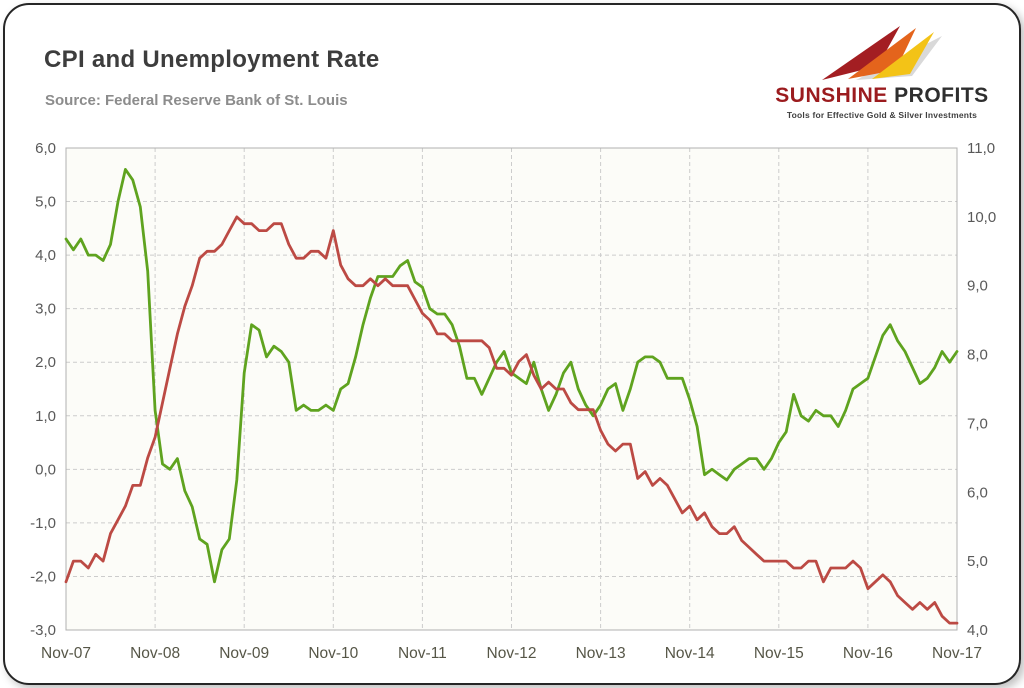  Describe the element at coordinates (45, 309) in the screenshot. I see `left-axis-tick-label: 3,0` at that location.